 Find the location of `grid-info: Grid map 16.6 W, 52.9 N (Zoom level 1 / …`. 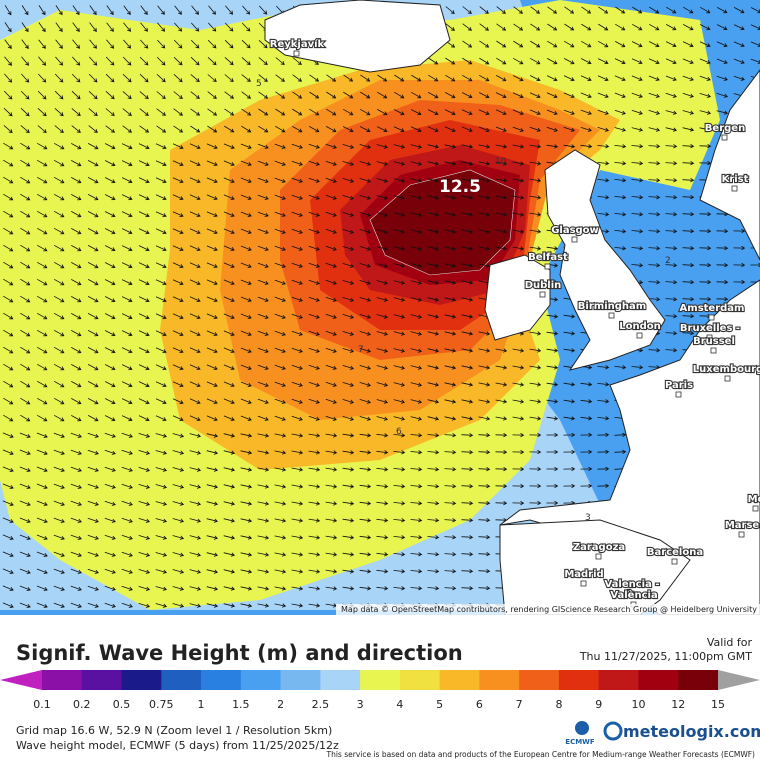

grid-info: Grid map 16.6 W, 52.9 N (Zoom level 1 / … is located at coordinates (174, 730).